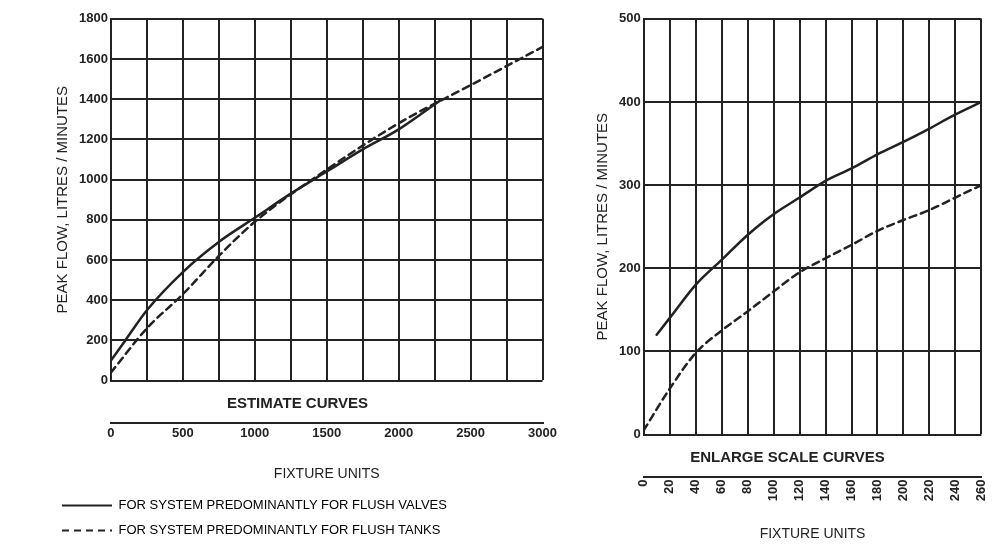  Describe the element at coordinates (747, 486) in the screenshot. I see `x-tick-label: 80` at that location.